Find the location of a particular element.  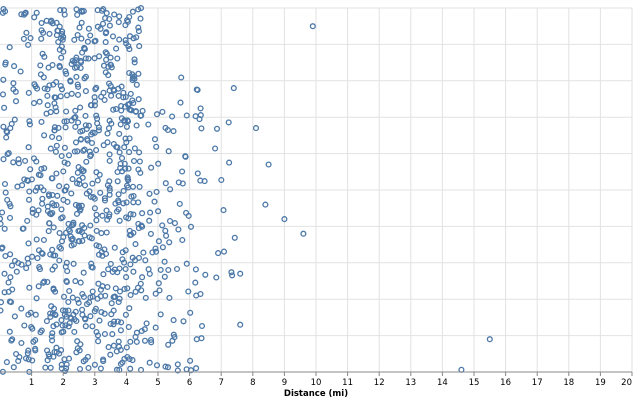

x-tick-label: 2 is located at coordinates (62, 383).